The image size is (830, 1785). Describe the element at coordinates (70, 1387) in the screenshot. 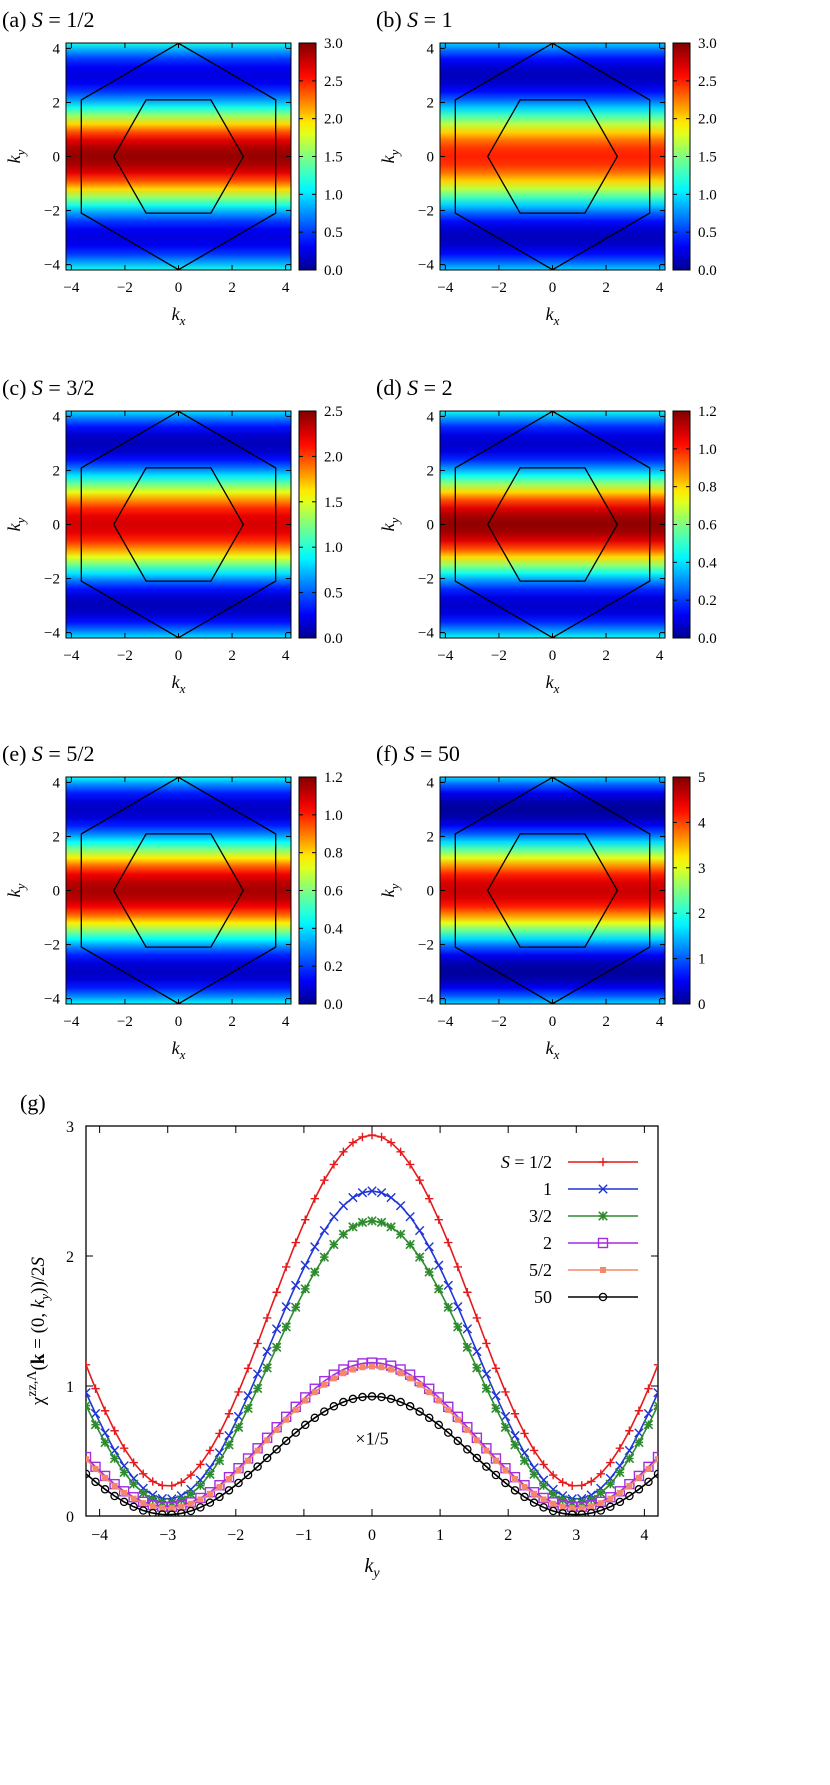

I see `y-tick-label: 1` at that location.